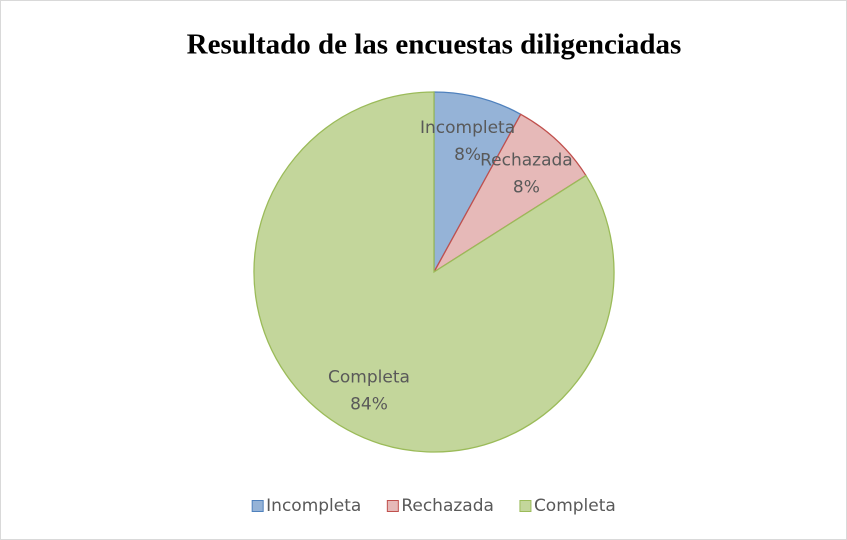 The width and height of the screenshot is (847, 540). I want to click on slice-category-label: Rechazada, so click(526, 161).